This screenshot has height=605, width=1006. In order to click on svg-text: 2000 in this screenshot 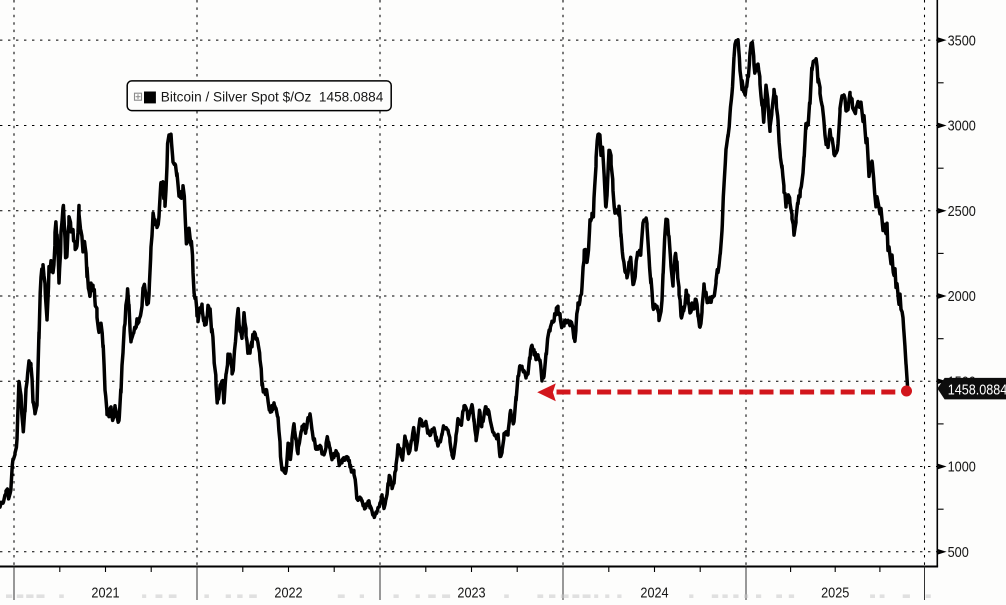, I will do `click(962, 297)`.